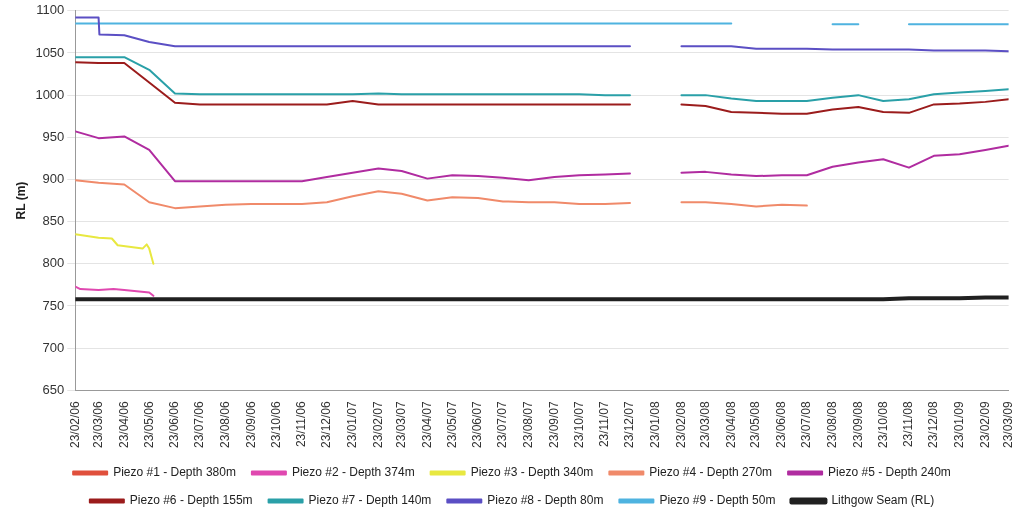 The width and height of the screenshot is (1026, 521). What do you see at coordinates (629, 424) in the screenshot?
I see `x-tick-label: 23/12/07` at bounding box center [629, 424].